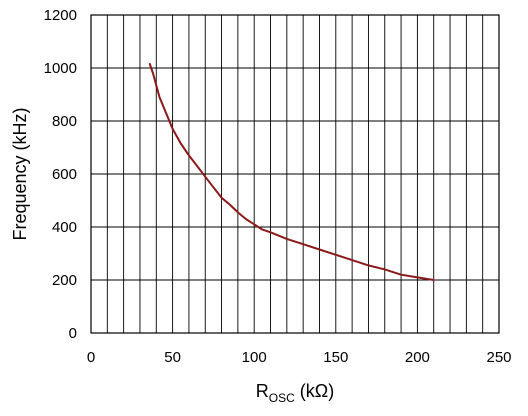 This screenshot has width=528, height=416. Describe the element at coordinates (417, 357) in the screenshot. I see `x-tick-label: 200` at that location.